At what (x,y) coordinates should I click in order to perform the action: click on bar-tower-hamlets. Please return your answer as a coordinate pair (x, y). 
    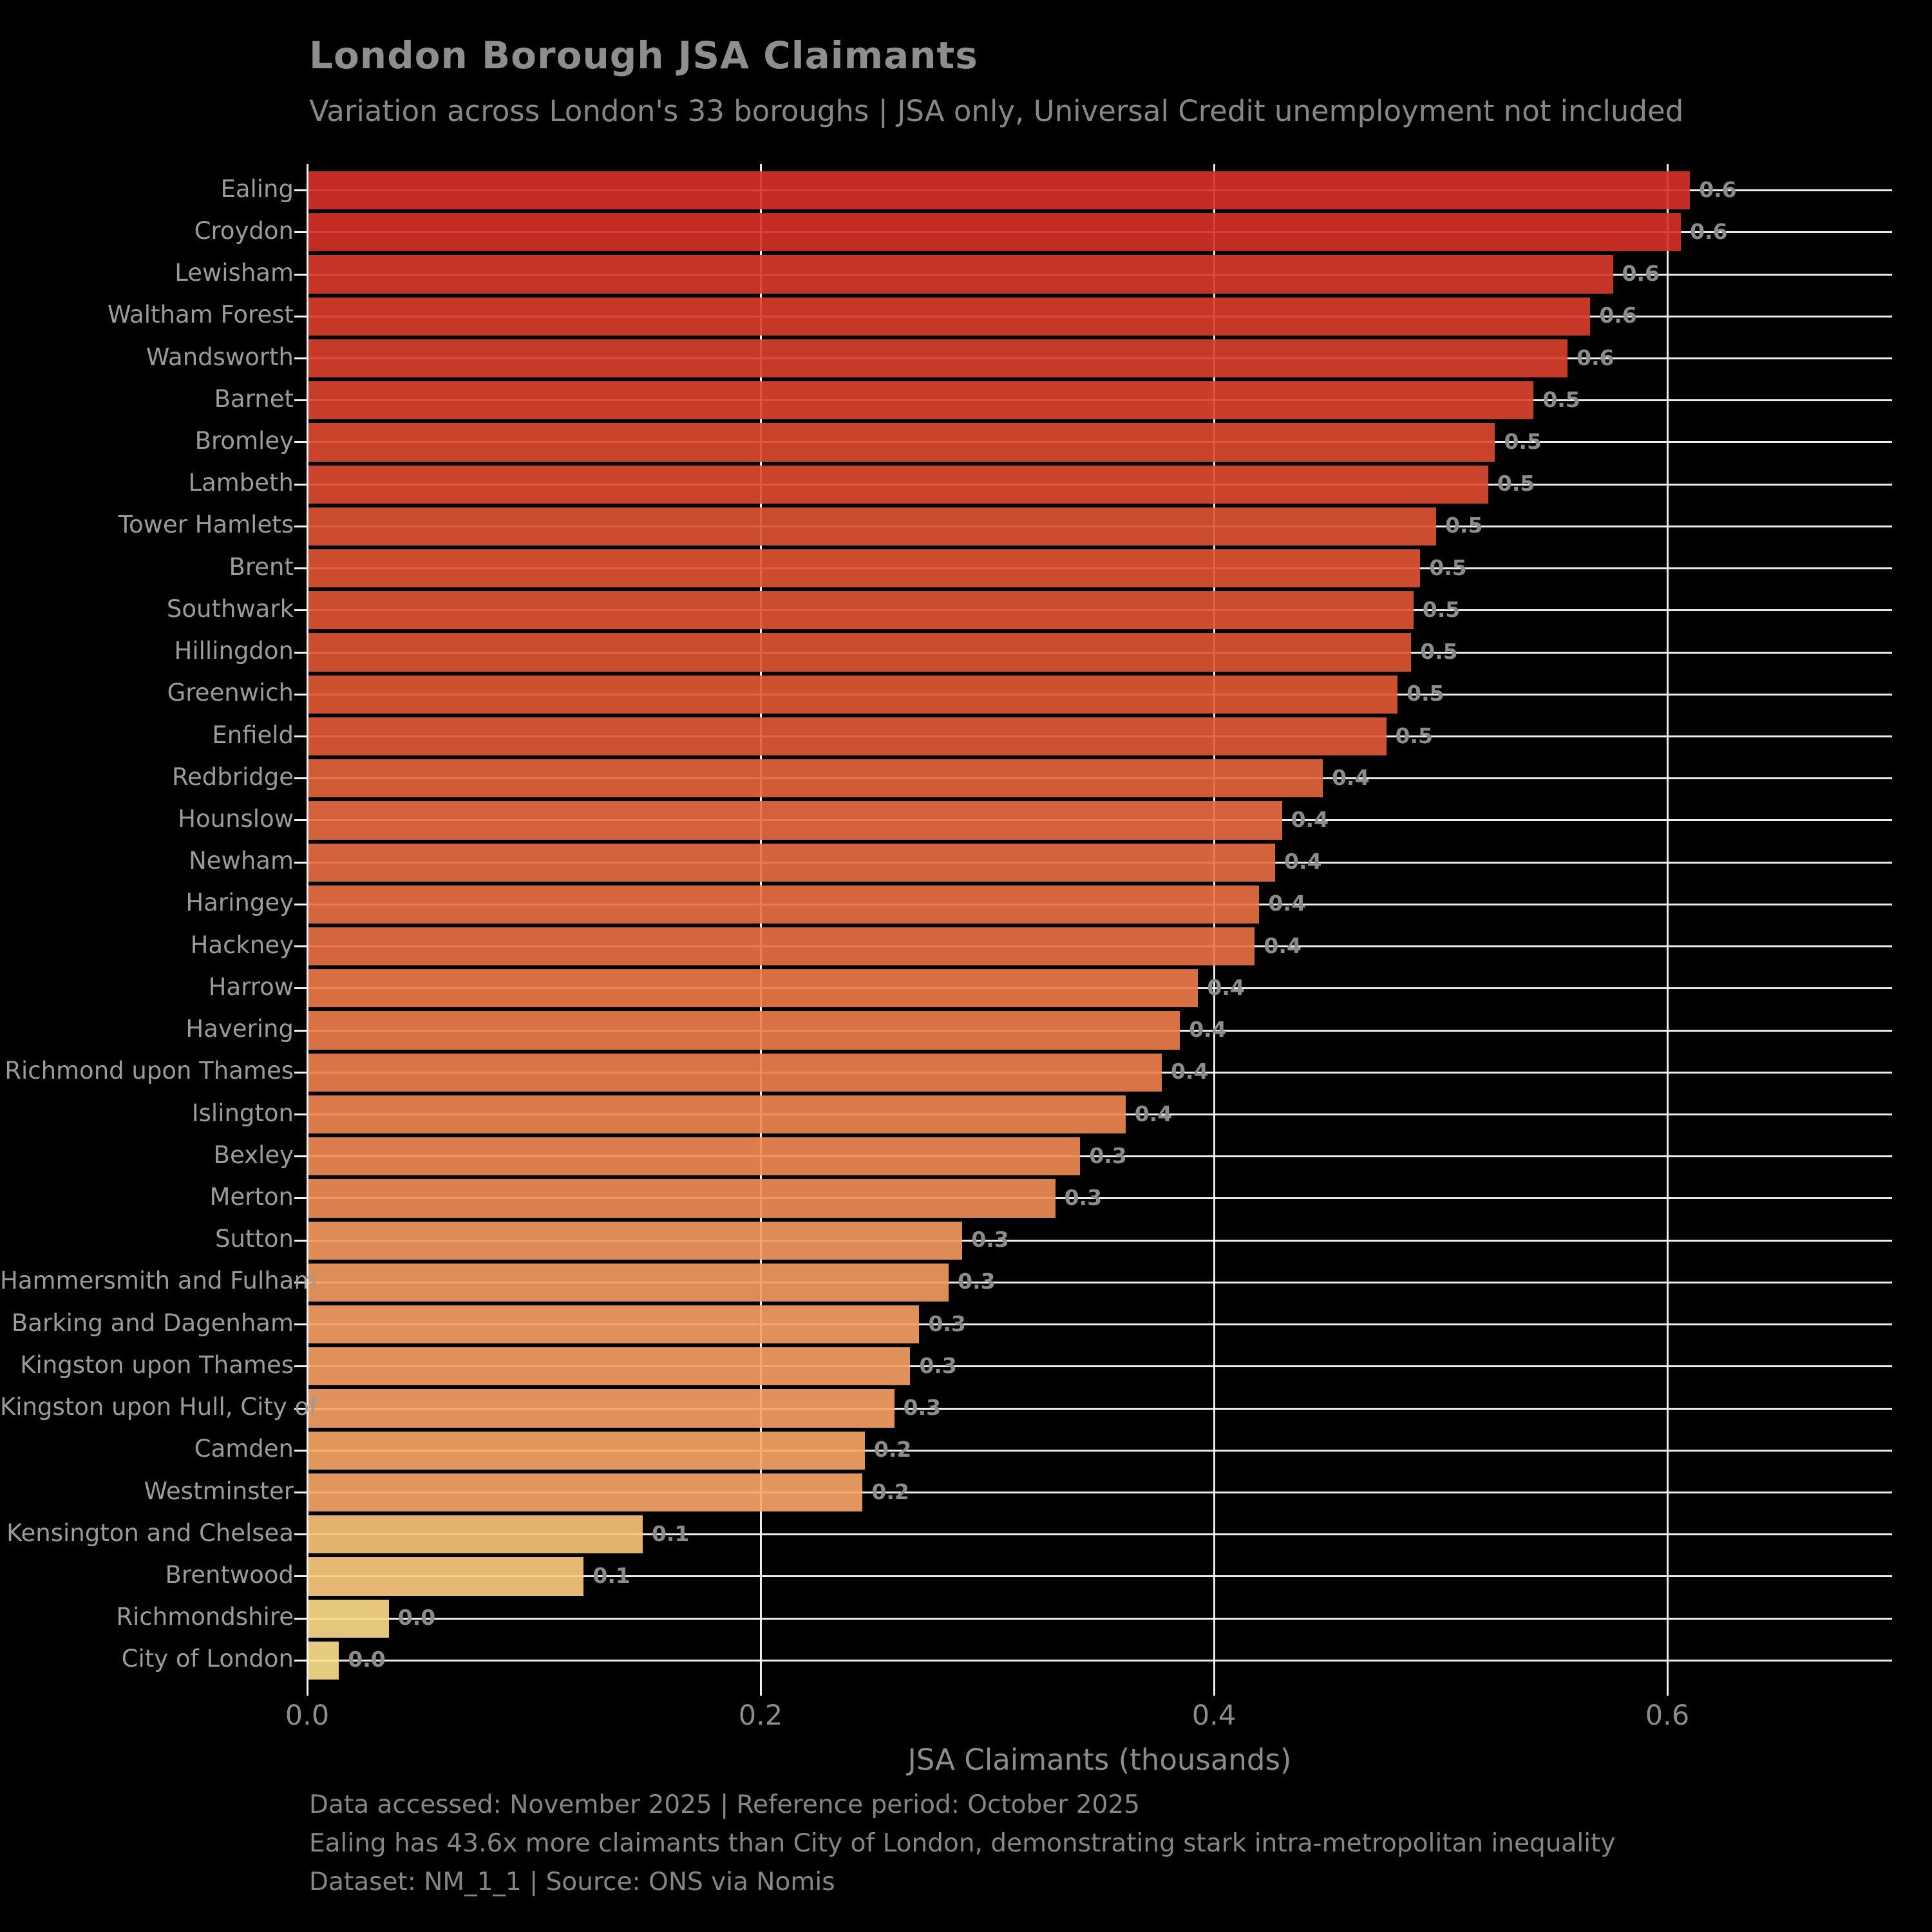
    Looking at the image, I should click on (872, 526).